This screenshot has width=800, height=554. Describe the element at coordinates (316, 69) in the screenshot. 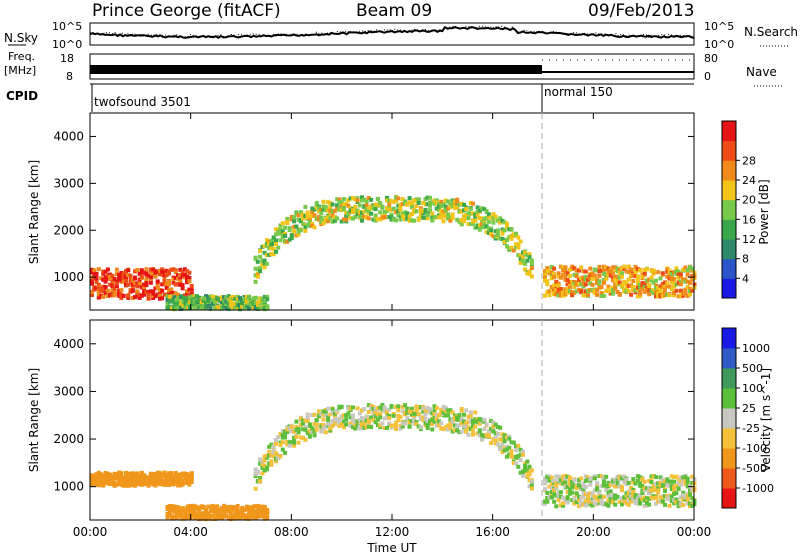

I see `freq-block` at that location.